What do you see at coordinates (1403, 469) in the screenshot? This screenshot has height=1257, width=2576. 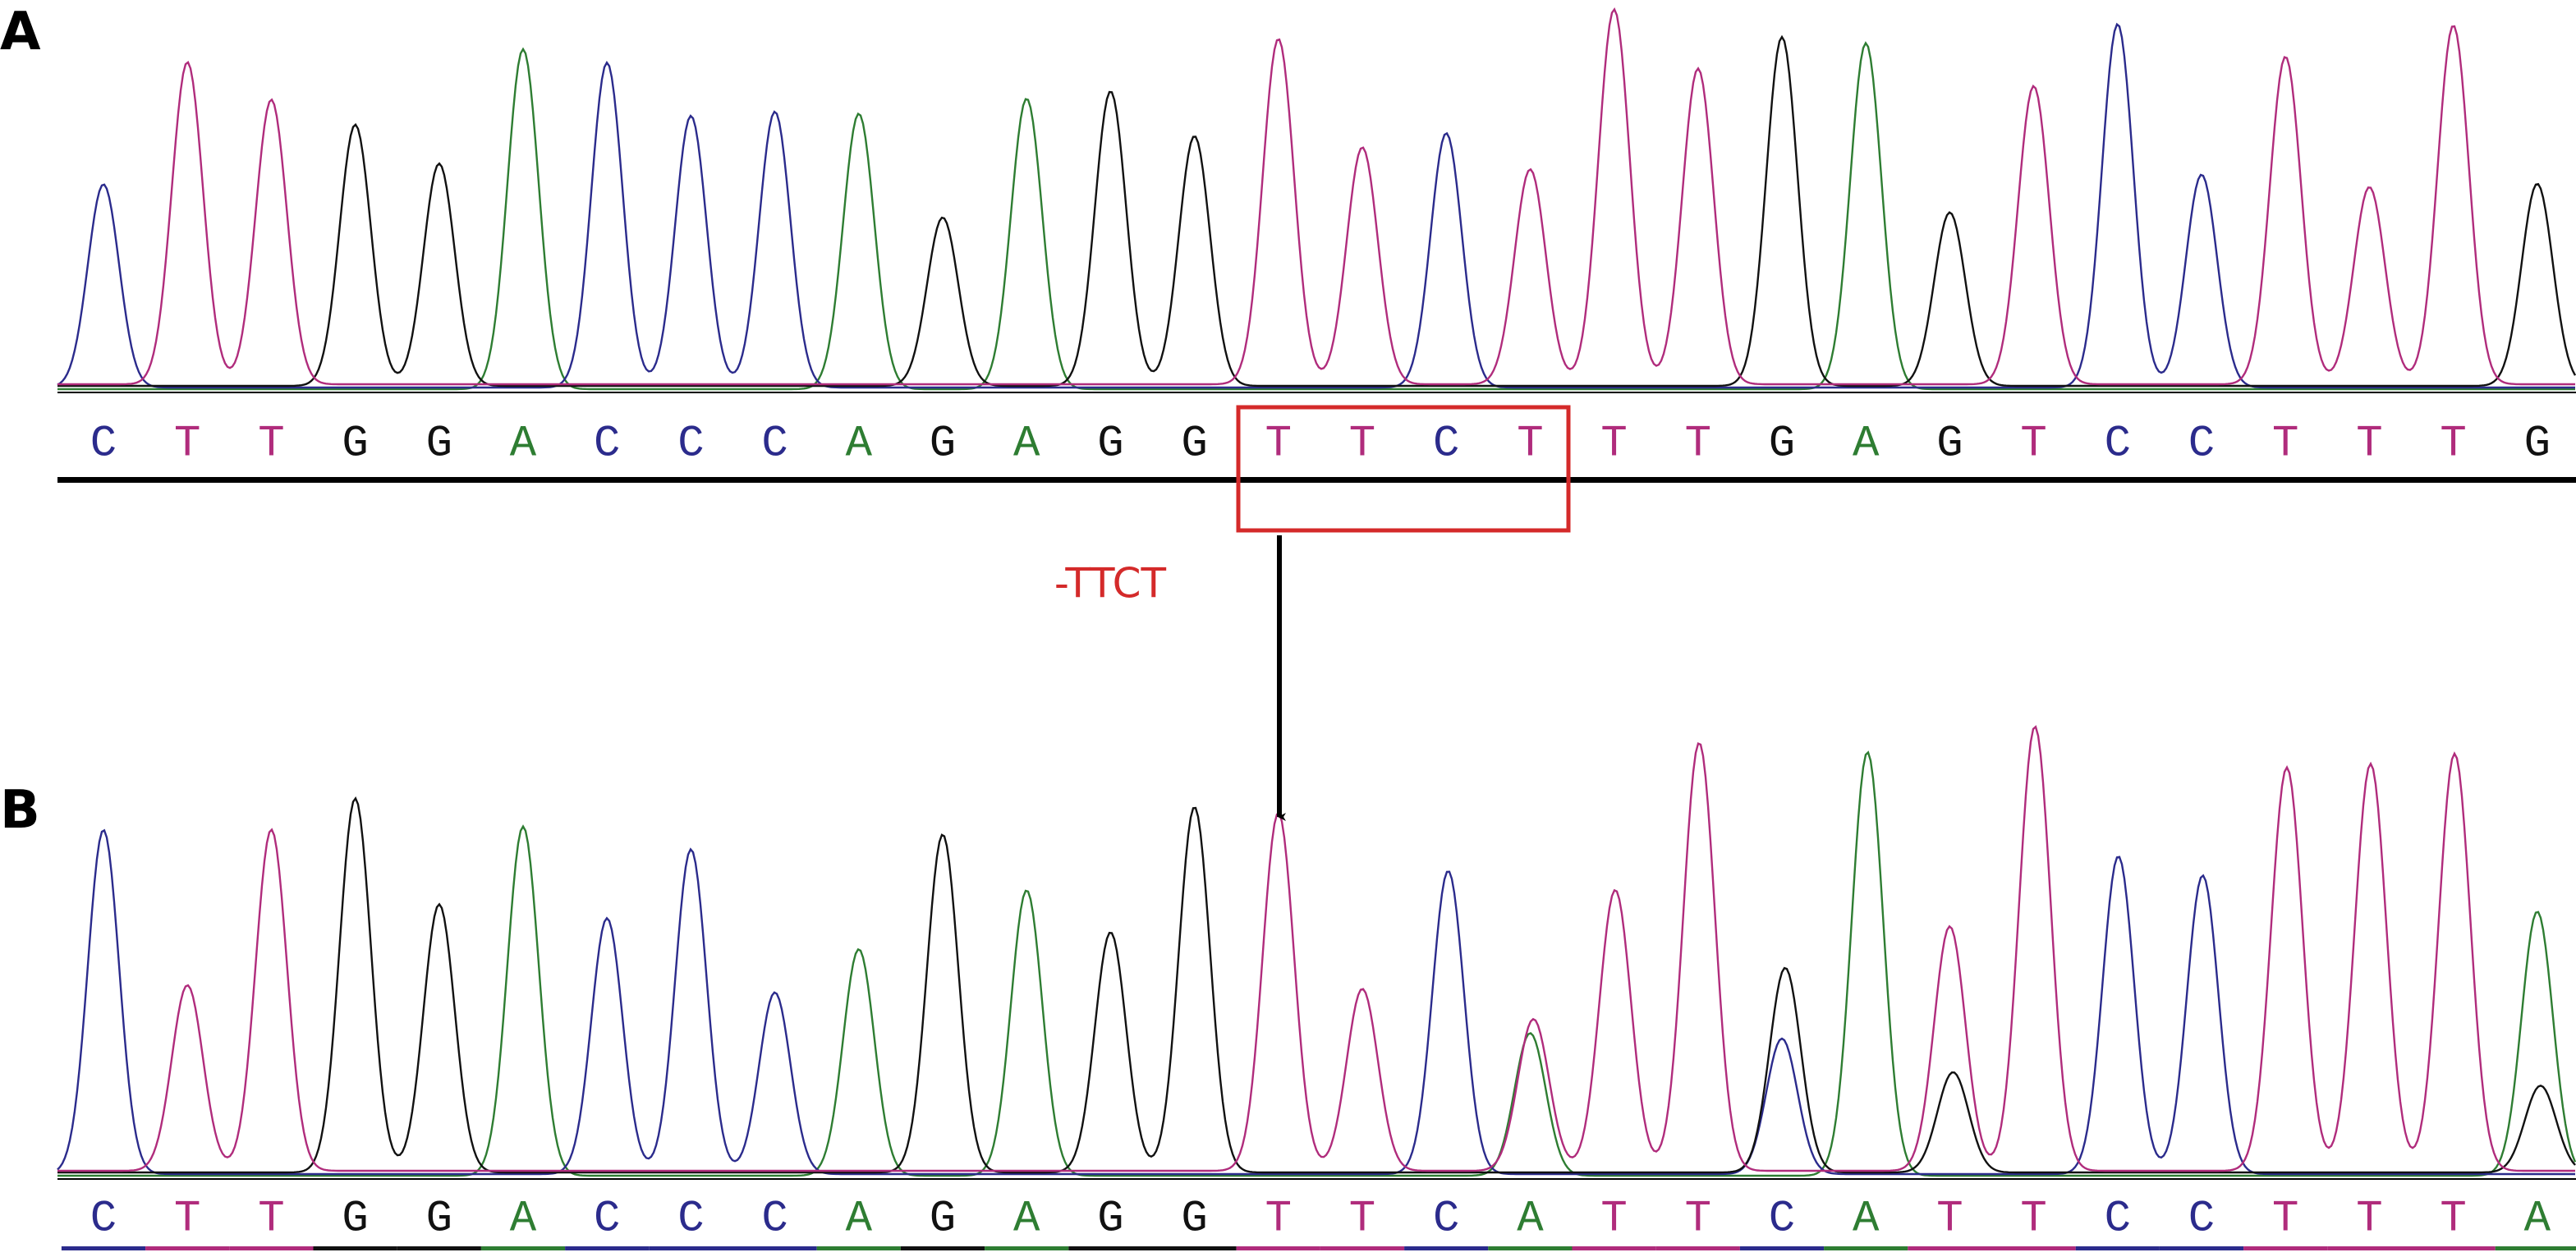 I see `deletion-box` at bounding box center [1403, 469].